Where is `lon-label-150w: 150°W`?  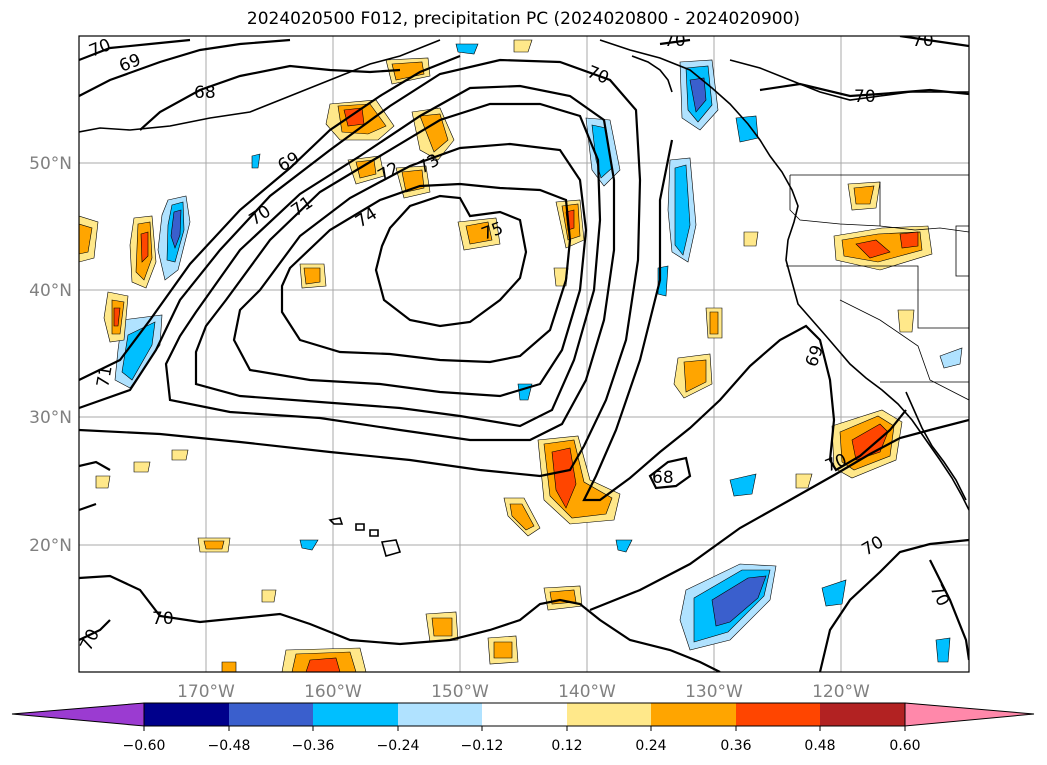 lon-label-150w: 150°W is located at coordinates (460, 692).